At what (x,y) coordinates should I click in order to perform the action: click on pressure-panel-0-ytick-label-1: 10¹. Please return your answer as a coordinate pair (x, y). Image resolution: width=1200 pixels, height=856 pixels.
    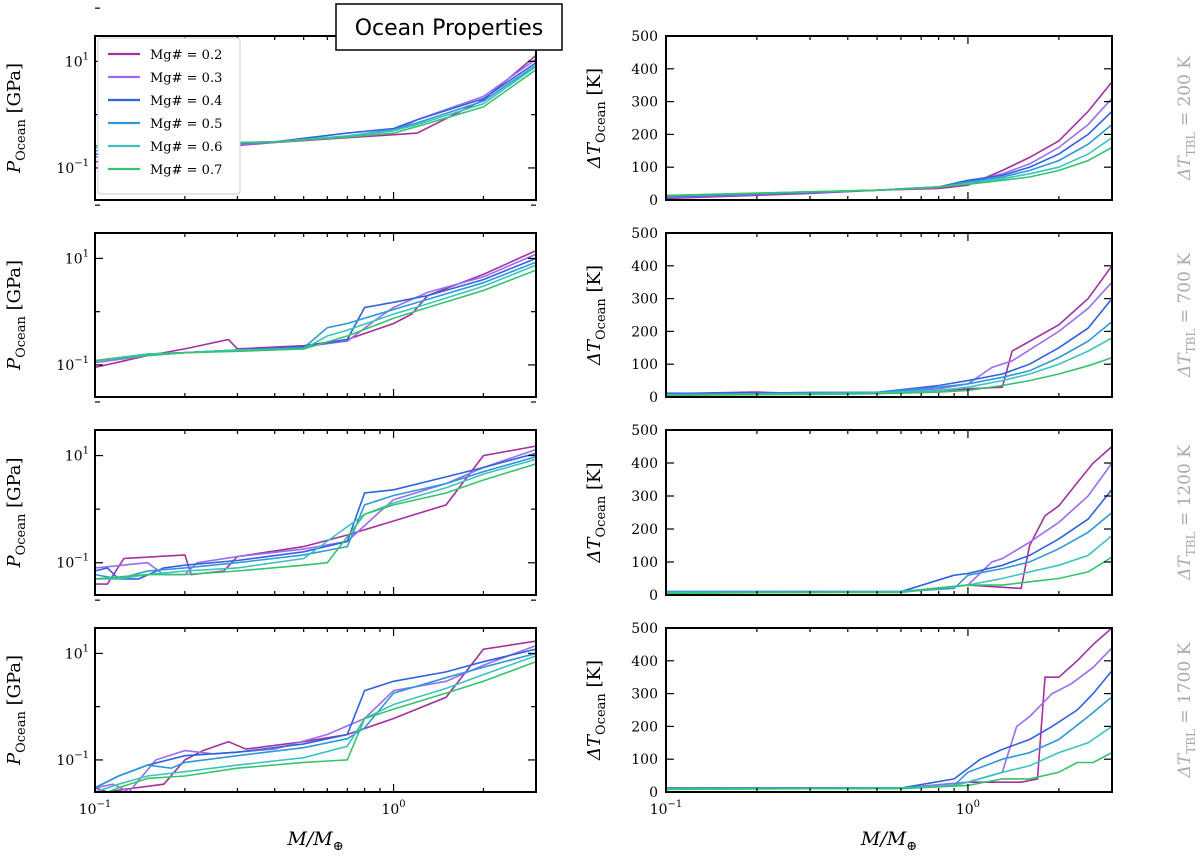
    Looking at the image, I should click on (77, 60).